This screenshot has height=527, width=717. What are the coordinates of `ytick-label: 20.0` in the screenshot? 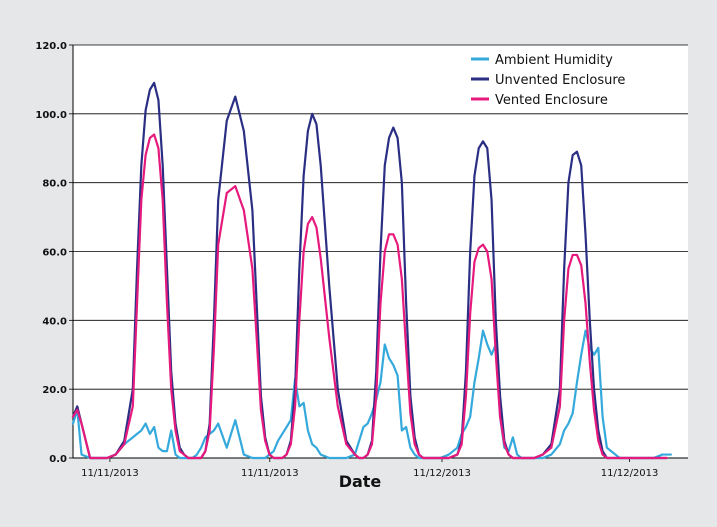 It's located at (54, 390).